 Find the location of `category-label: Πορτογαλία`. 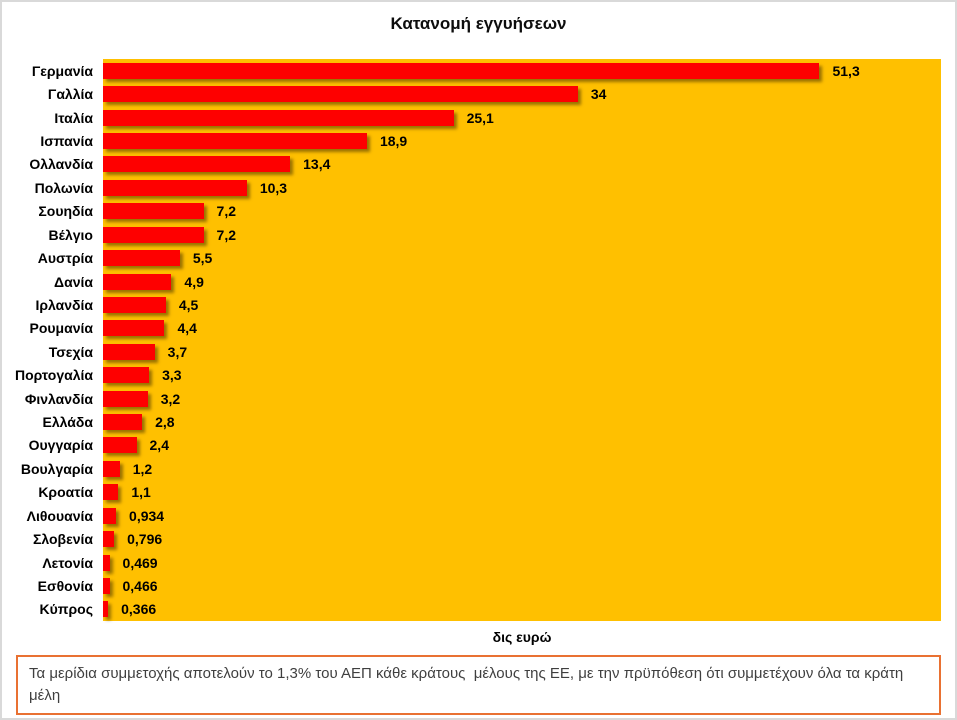

category-label: Πορτογαλία is located at coordinates (53, 375).